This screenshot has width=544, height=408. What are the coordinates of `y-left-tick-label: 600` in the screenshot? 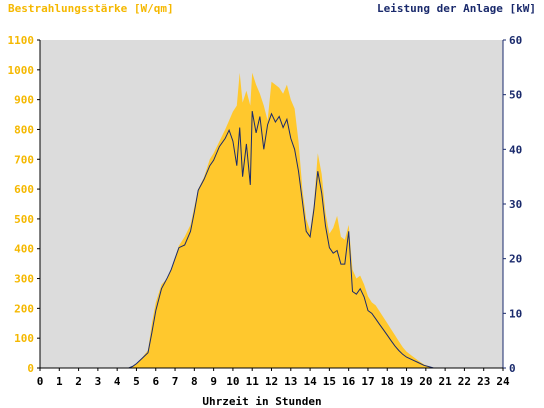 It's located at (24, 189).